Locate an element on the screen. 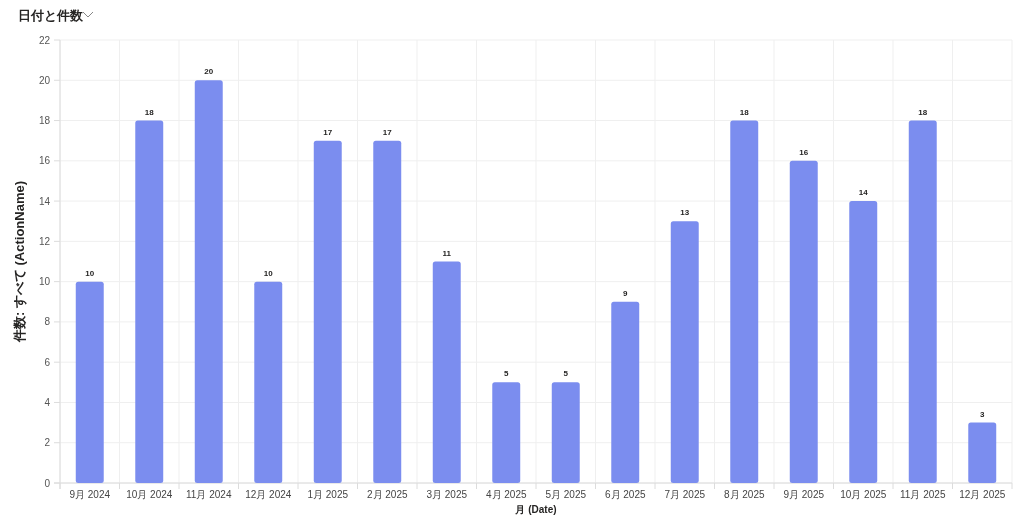  x-tick-label: 10月 2025 is located at coordinates (863, 494).